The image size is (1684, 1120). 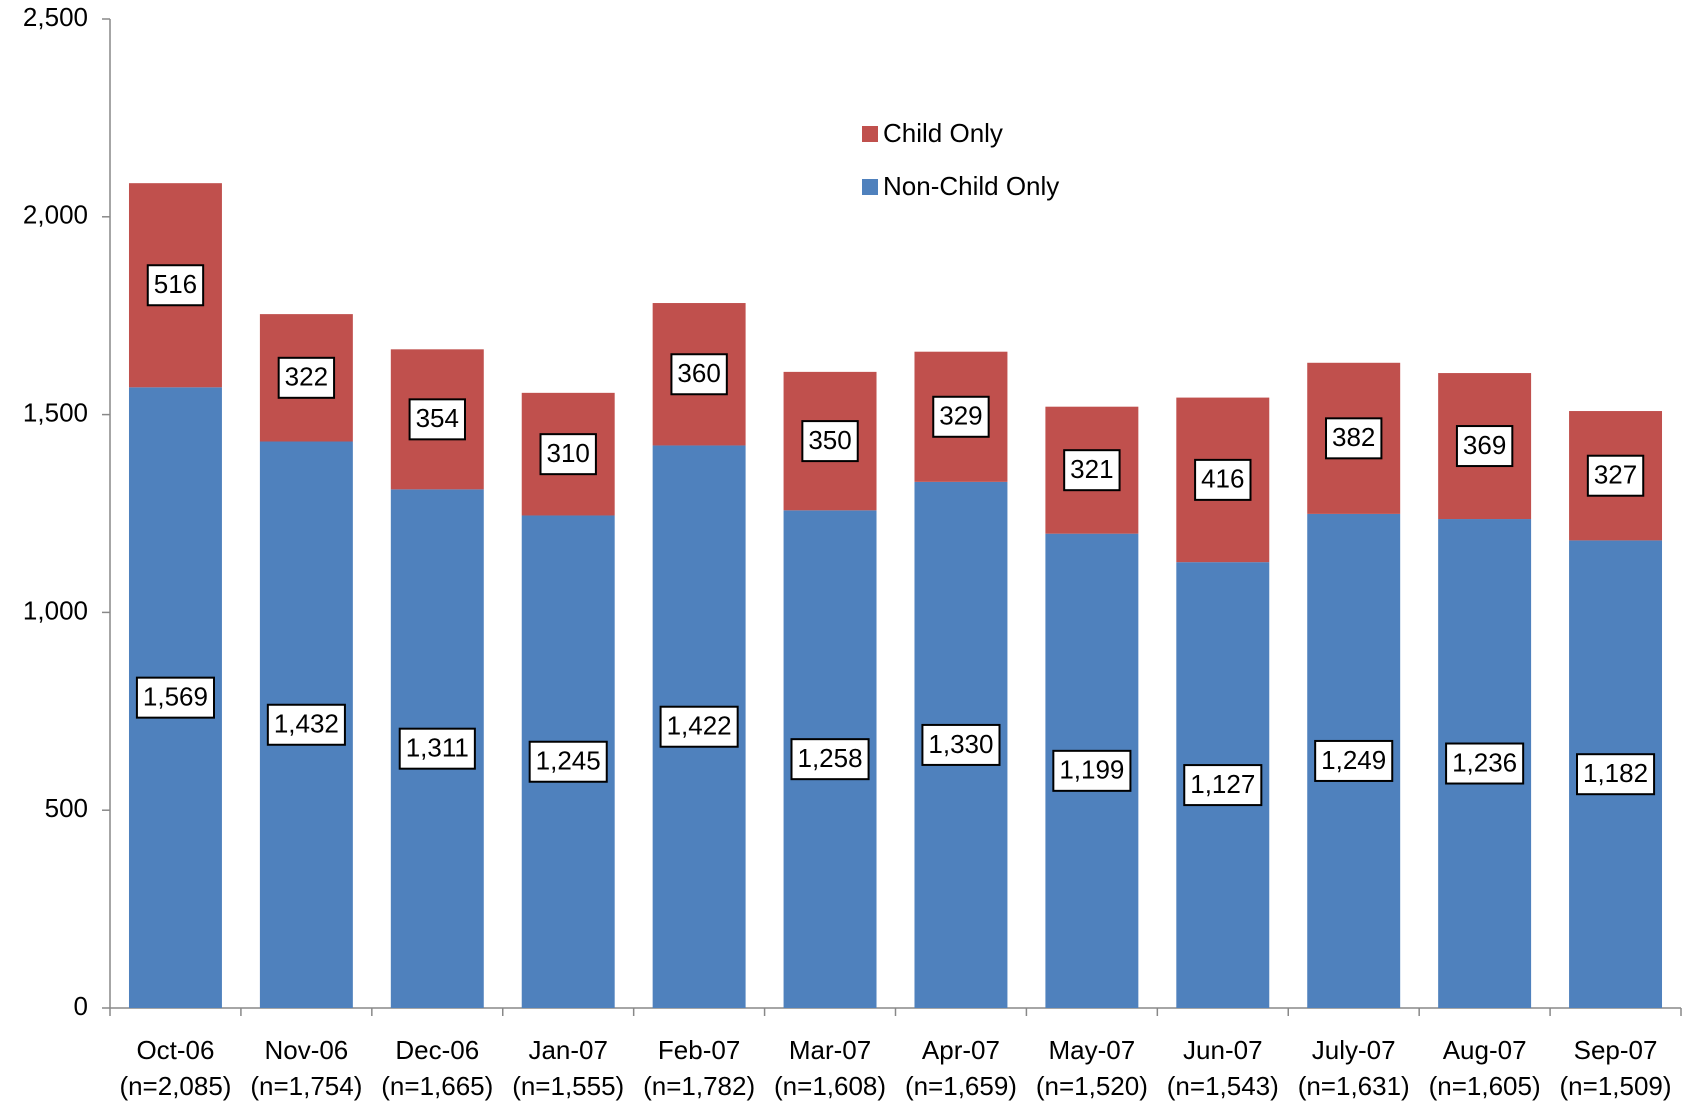 I want to click on value-label: 416, so click(x=1222, y=479).